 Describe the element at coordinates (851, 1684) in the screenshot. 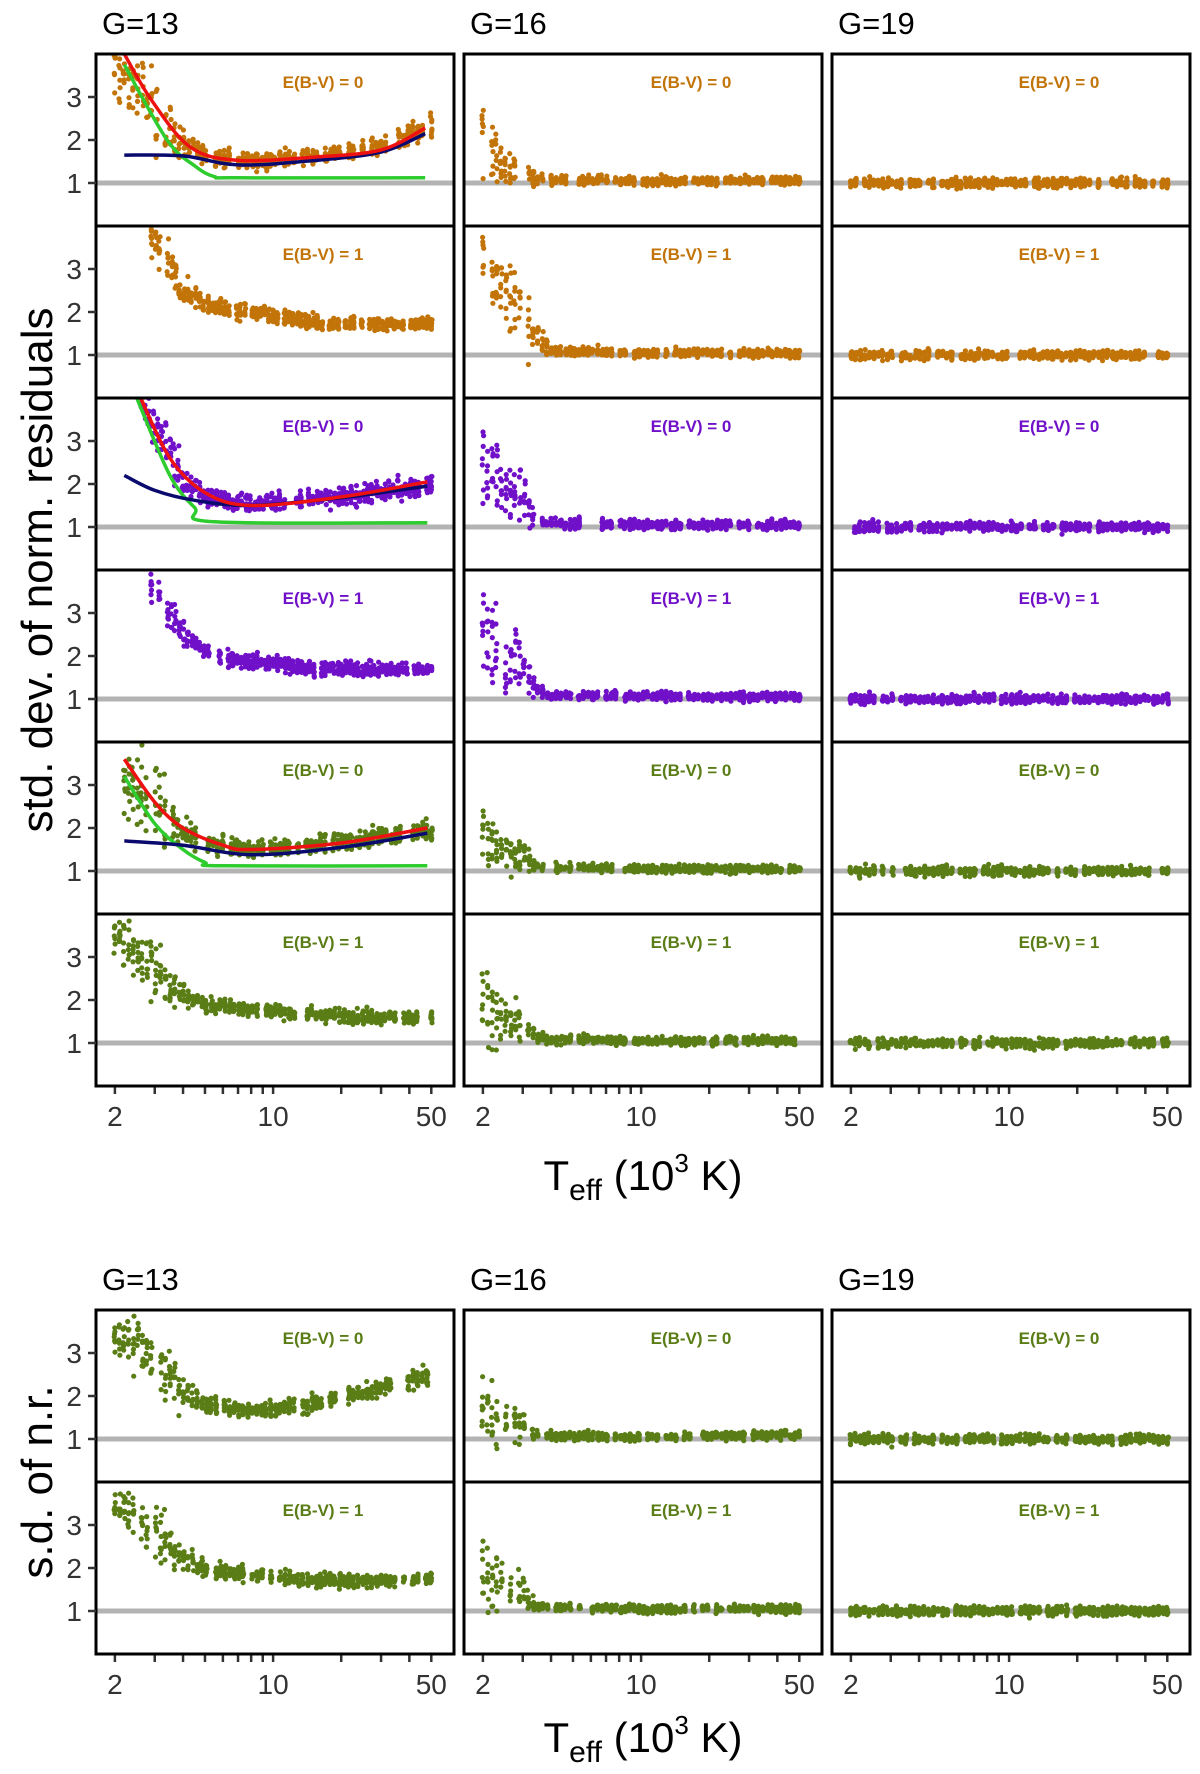

I see `x-tick-label: 2` at that location.